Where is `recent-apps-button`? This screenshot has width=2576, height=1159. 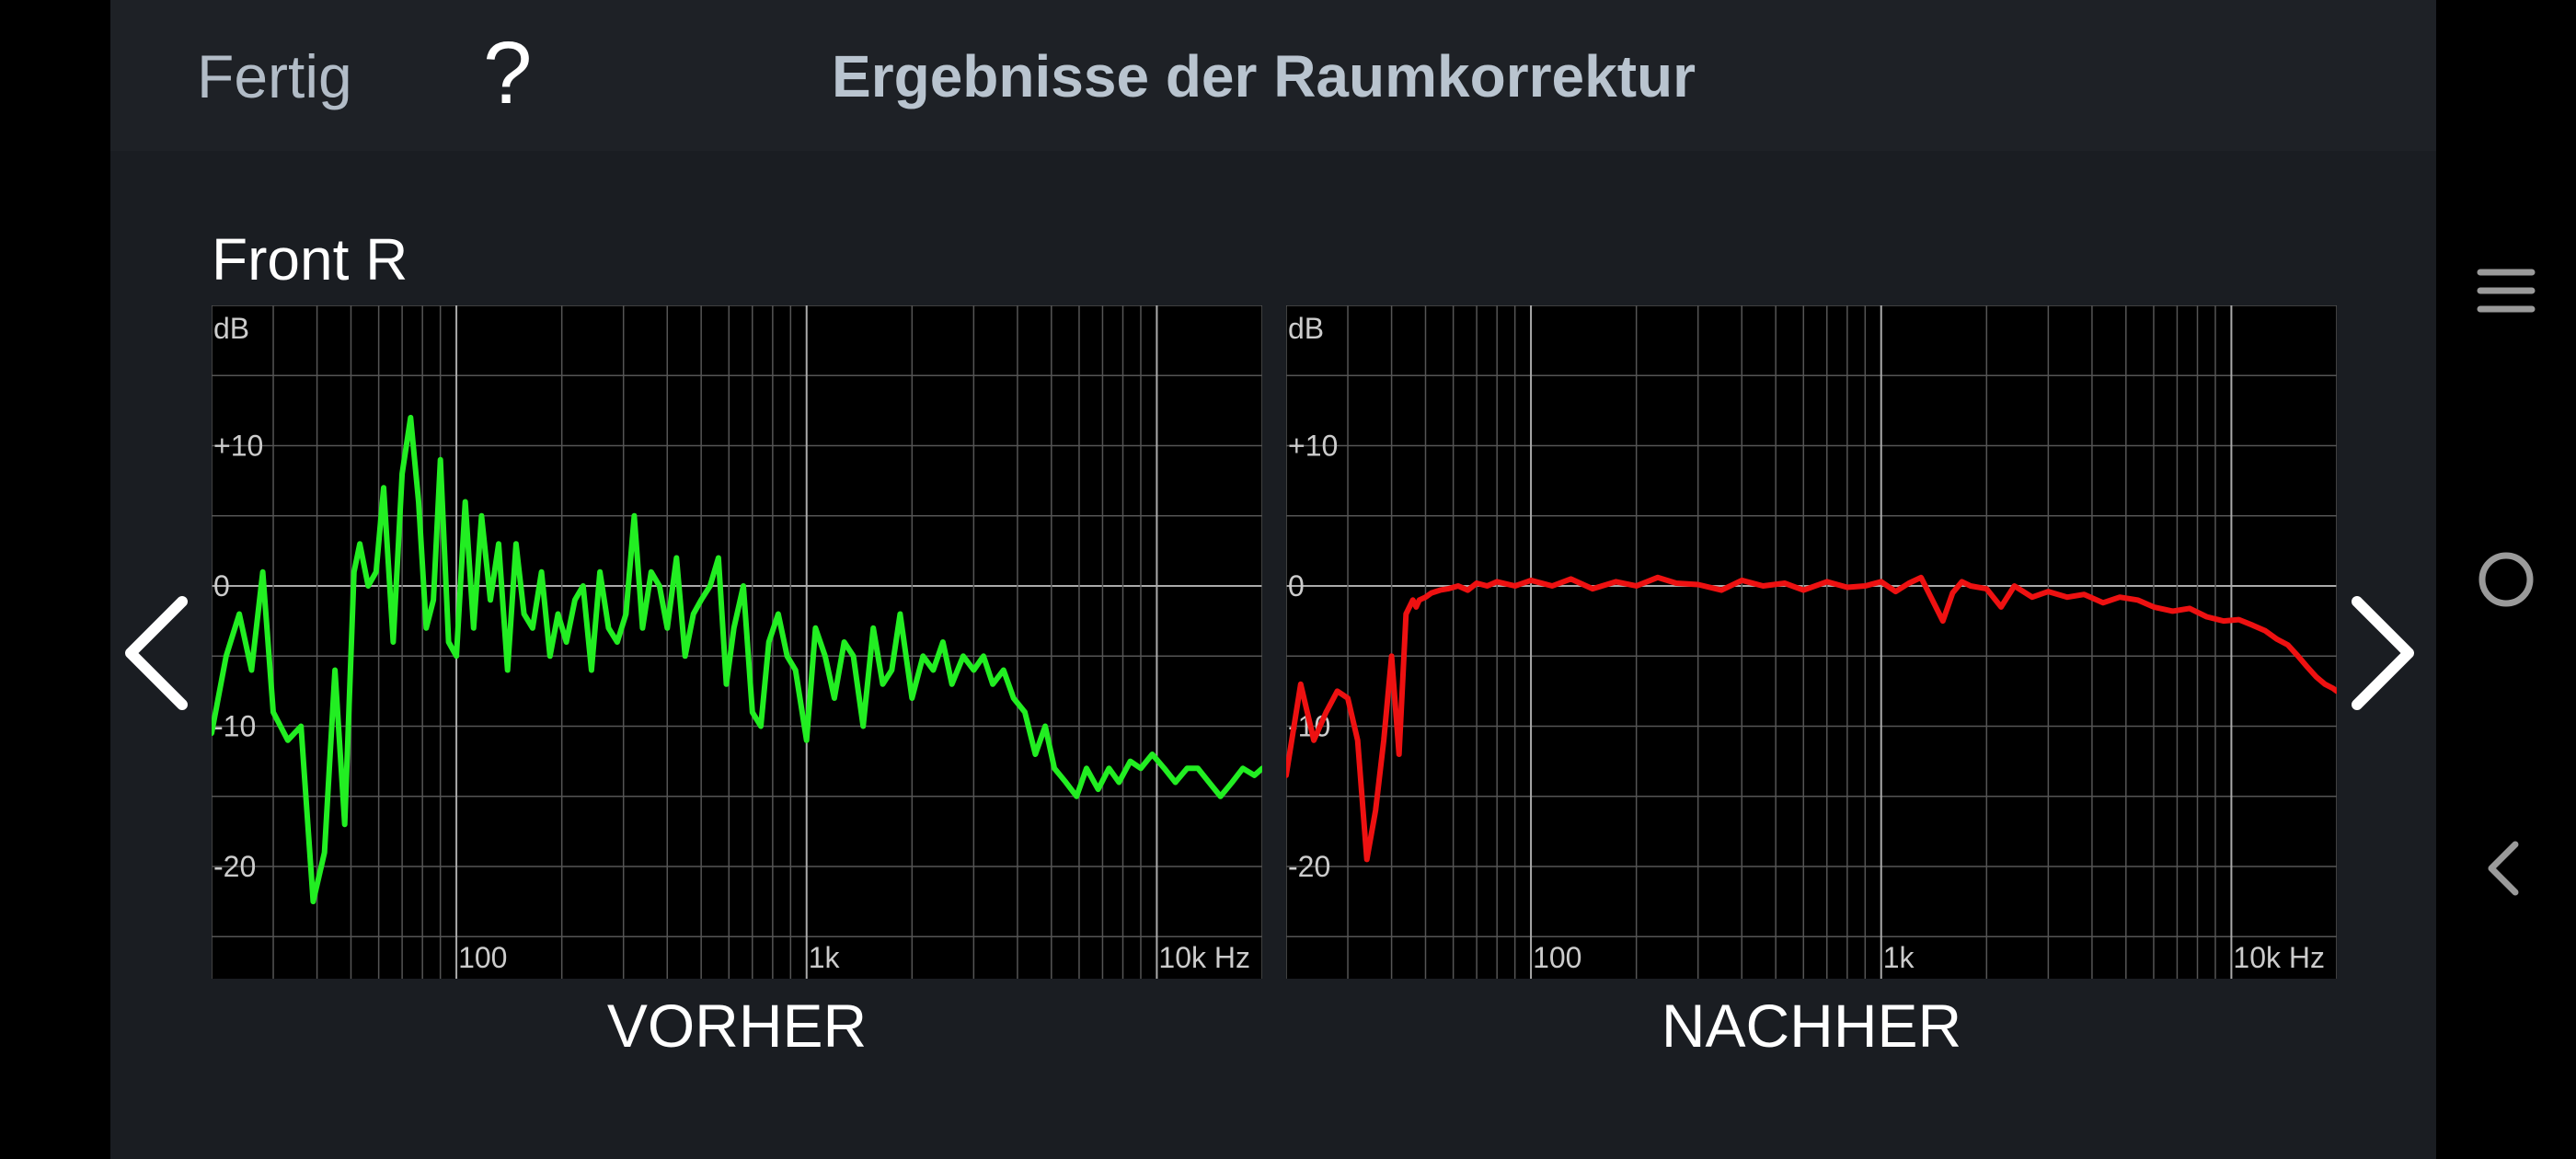
recent-apps-button is located at coordinates (2506, 291).